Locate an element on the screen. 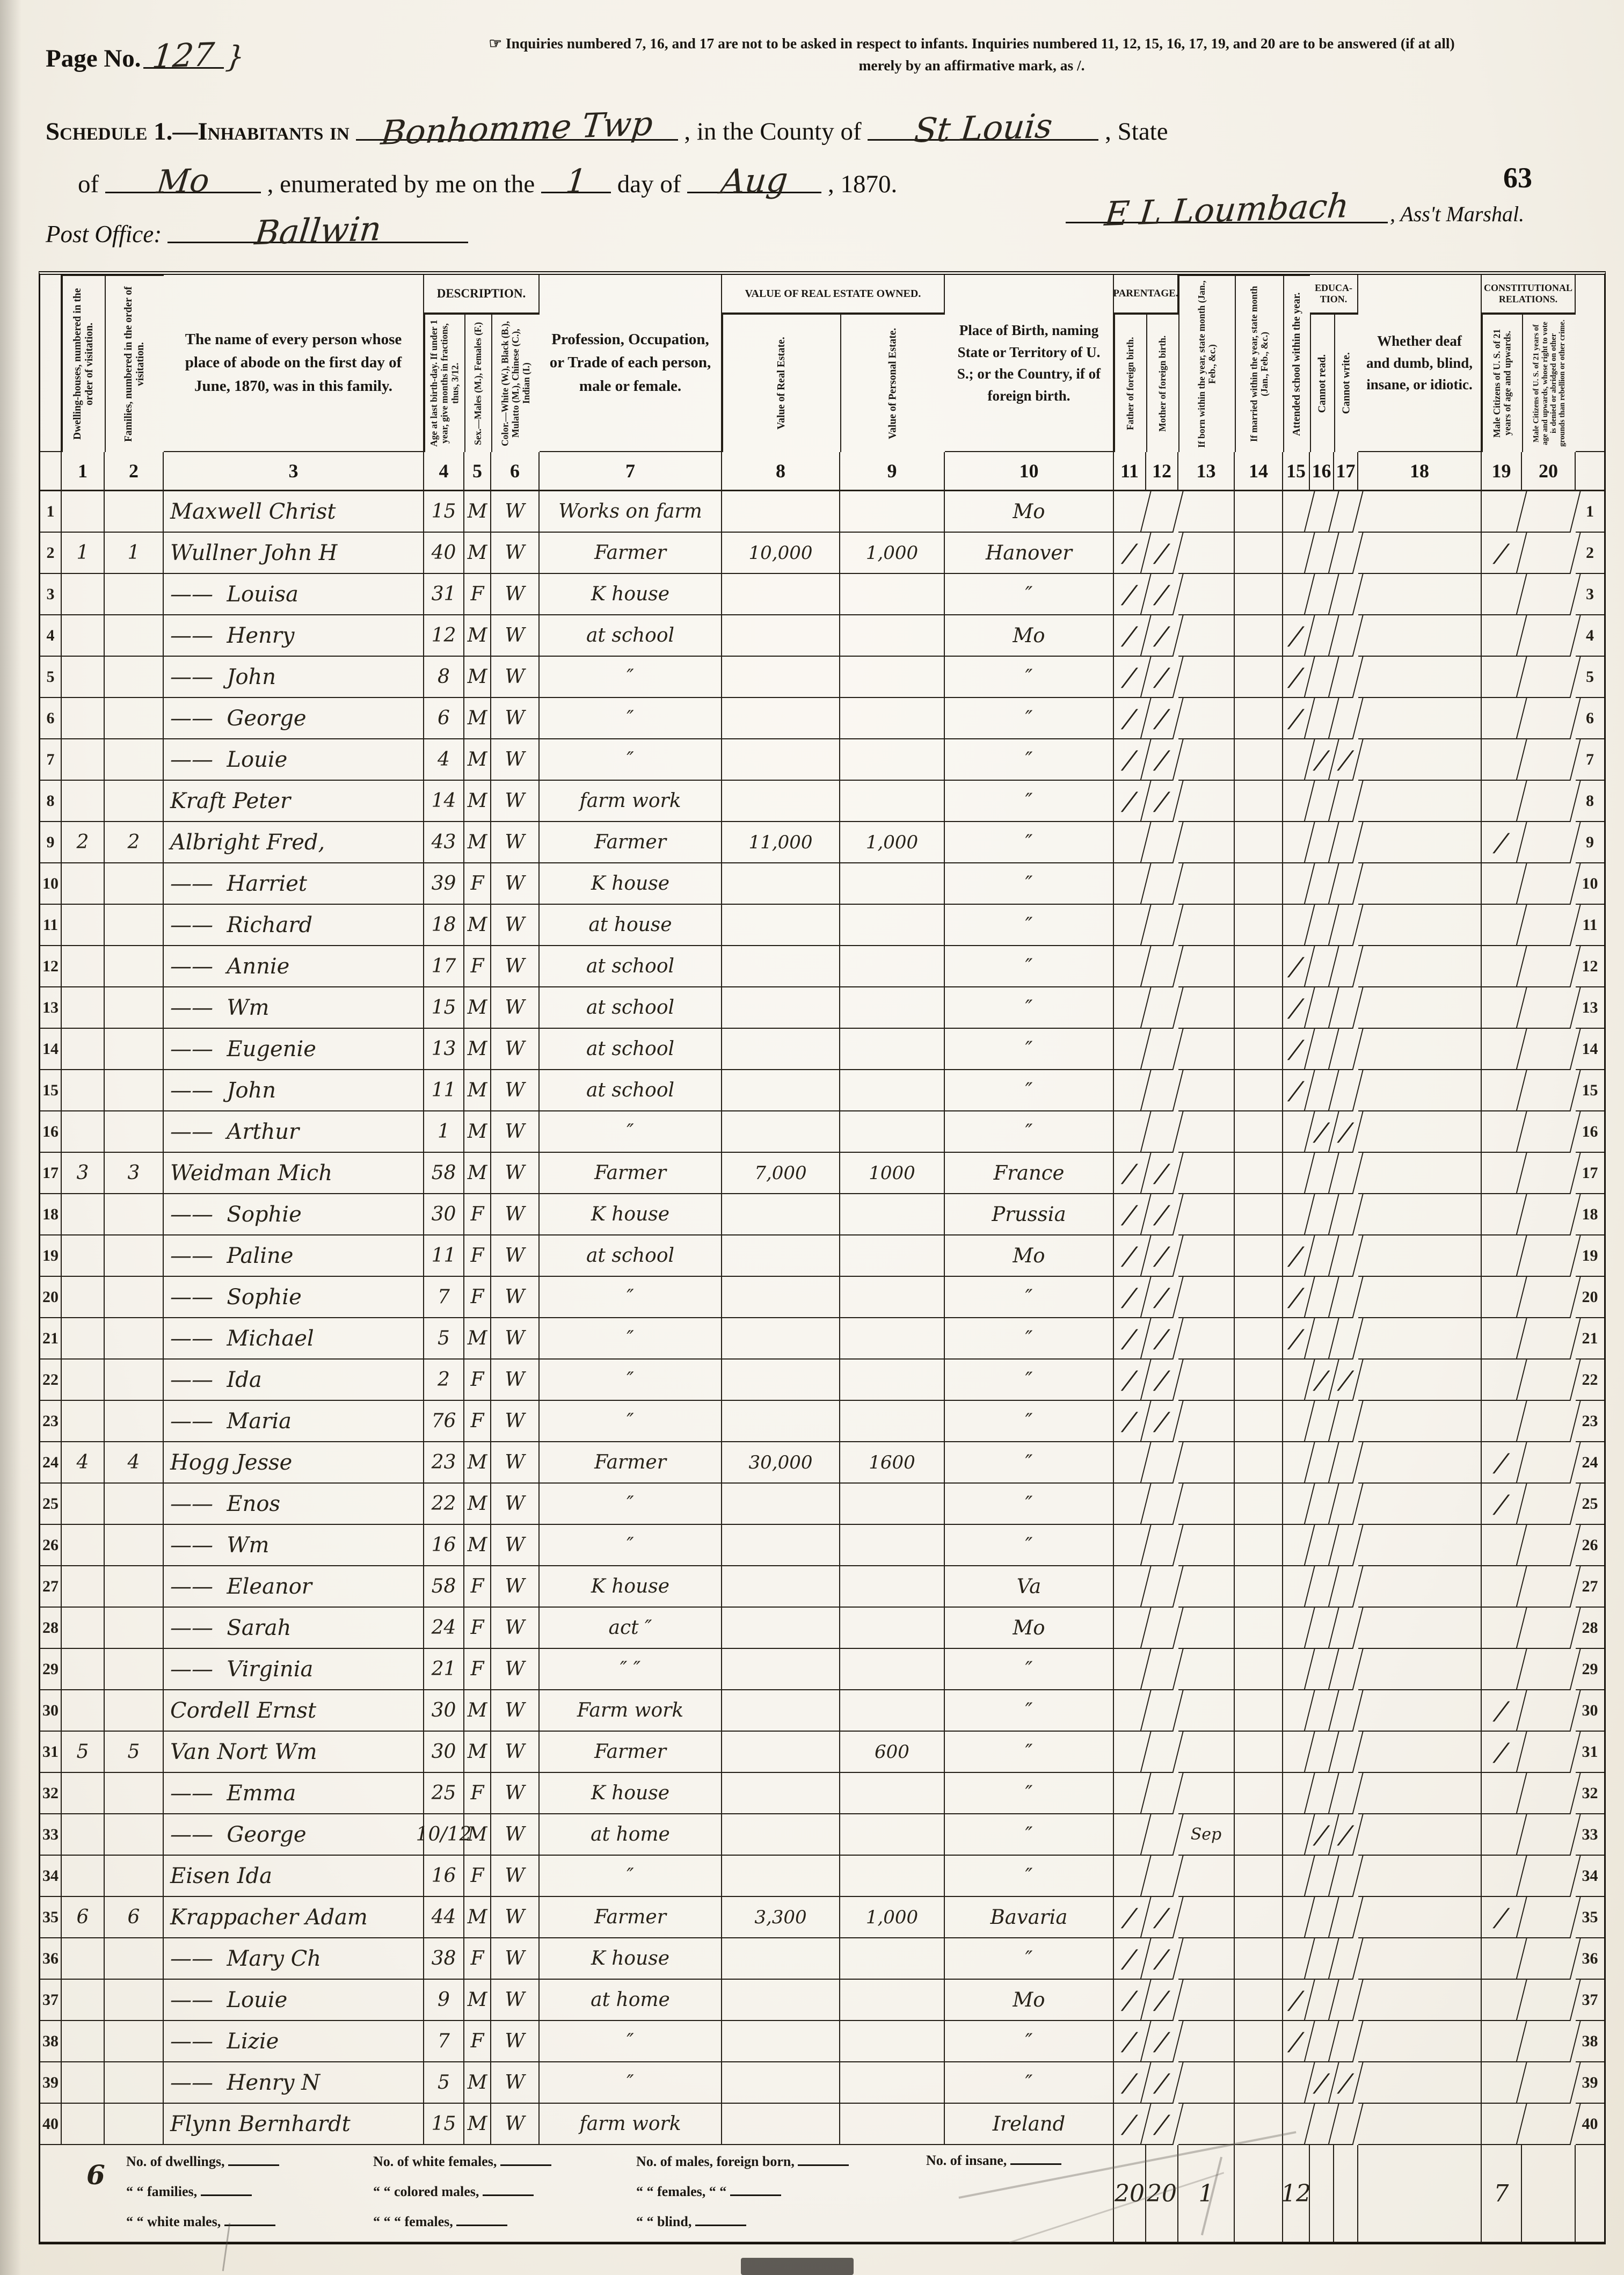  table-row: 6 —— George 6 M W ″ ″ / / / 6 is located at coordinates (822, 718).